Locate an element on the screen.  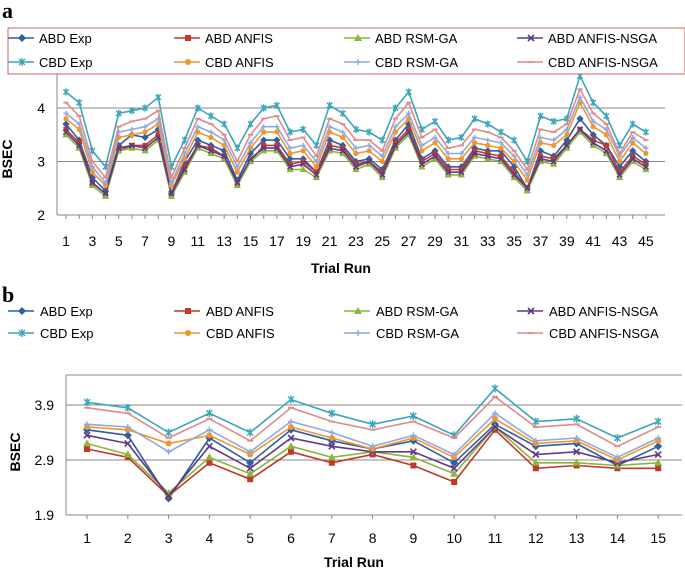
x-tick-label: 2 is located at coordinates (128, 538).